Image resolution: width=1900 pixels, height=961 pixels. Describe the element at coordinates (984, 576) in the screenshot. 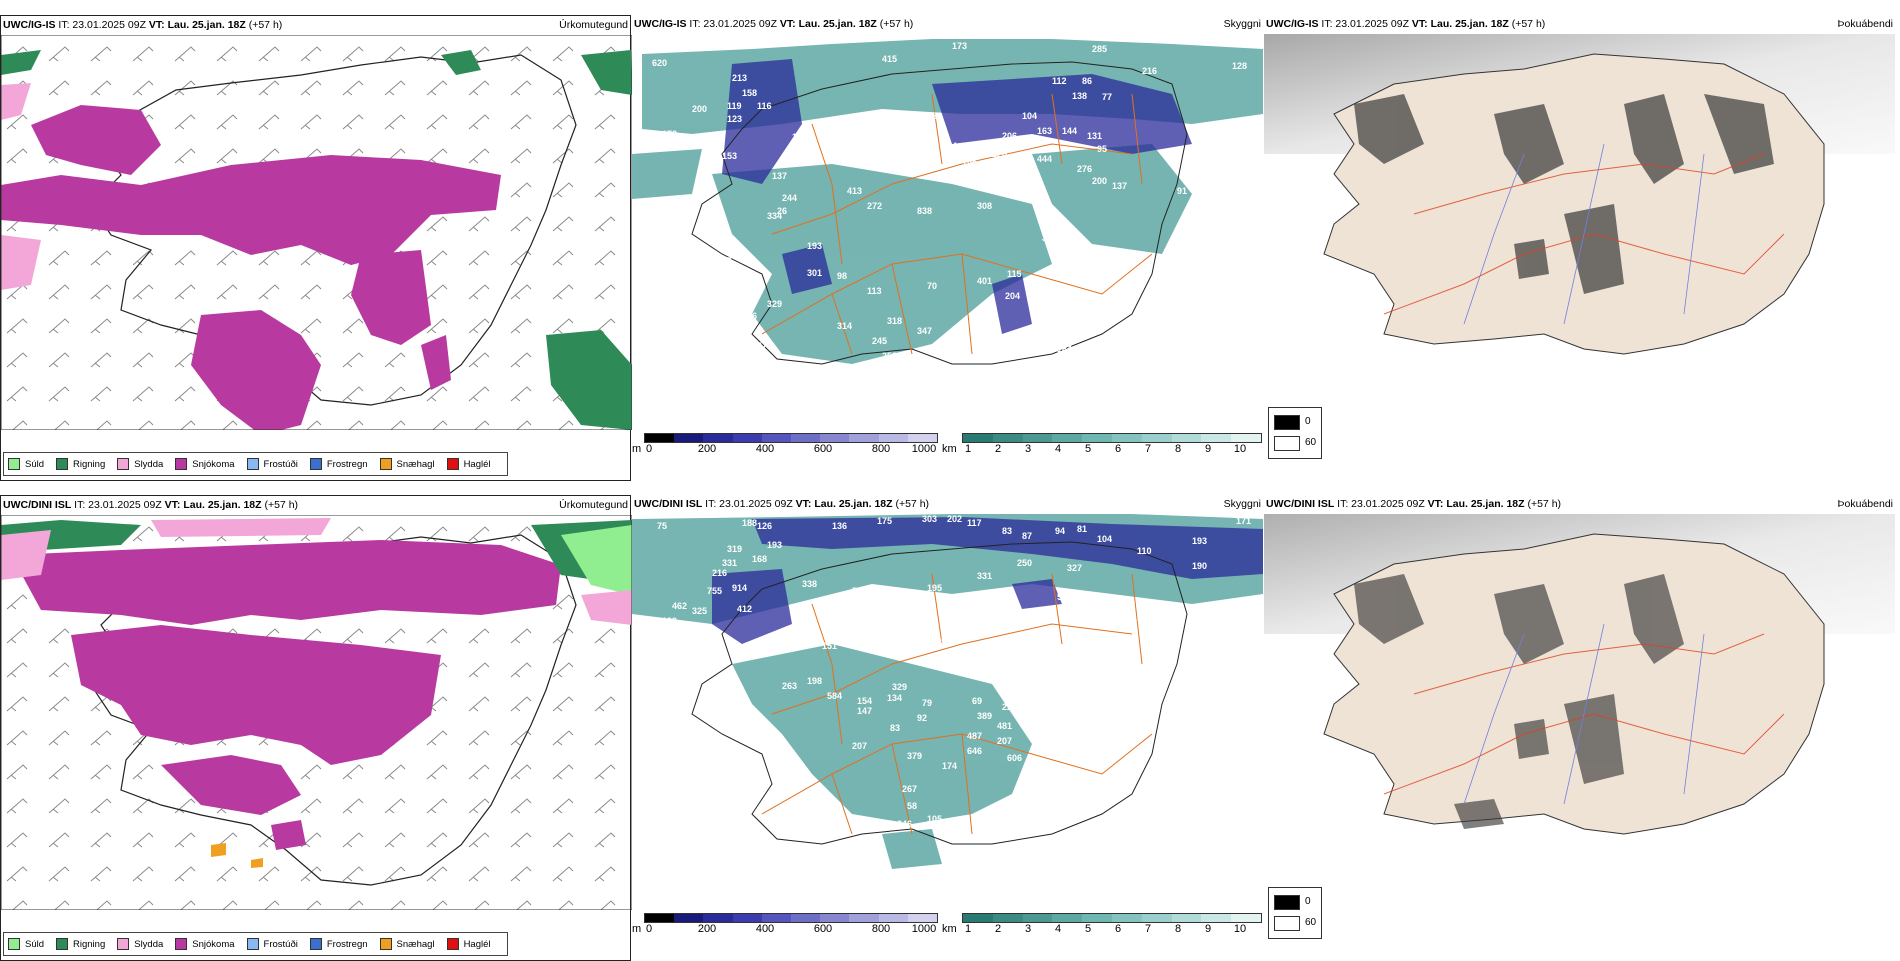

I see `vis-label: 331` at that location.